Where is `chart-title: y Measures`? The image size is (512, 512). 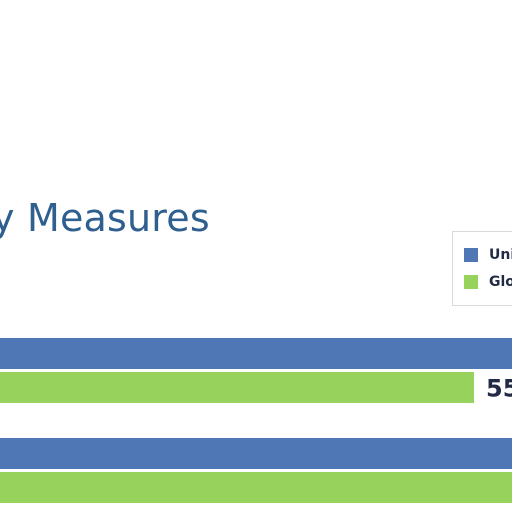
chart-title: y Measures is located at coordinates (105, 218).